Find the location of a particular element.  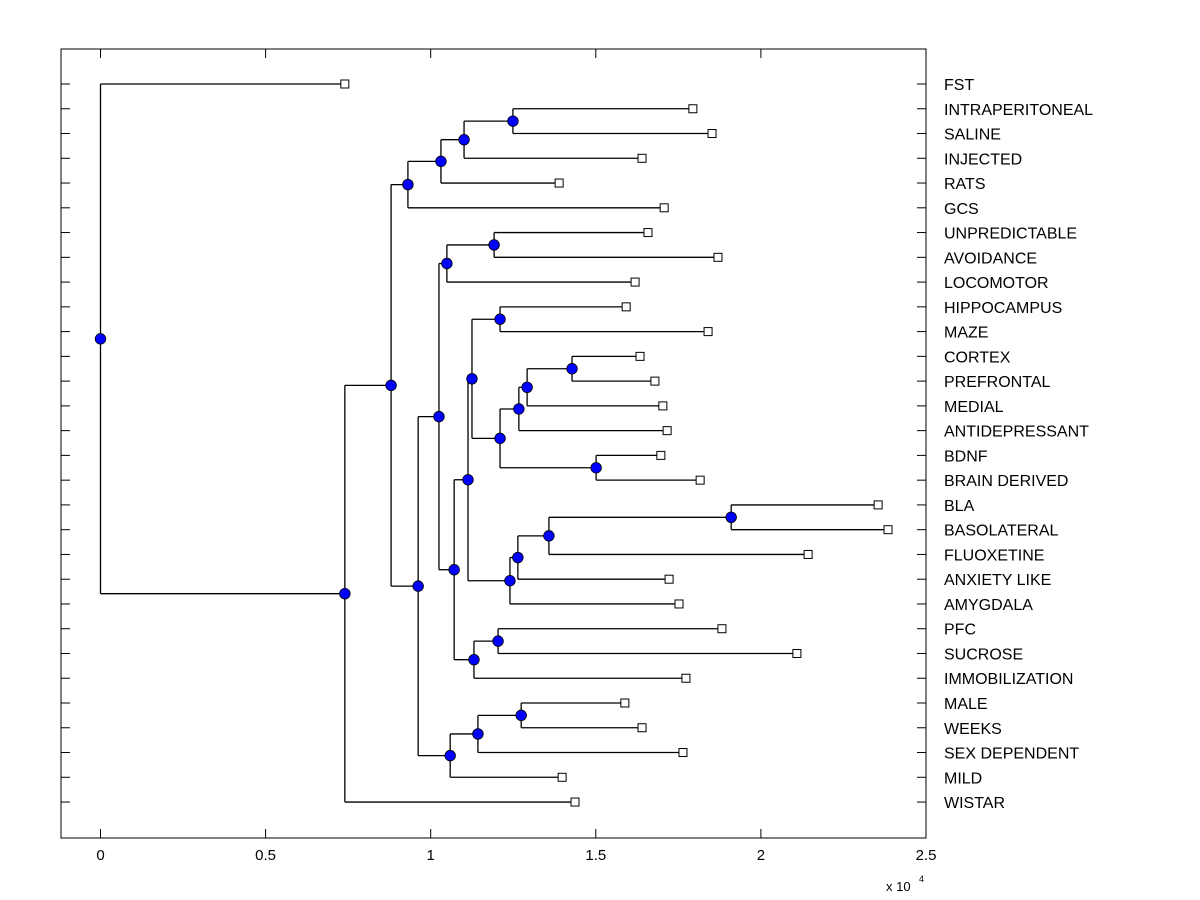

x-multiplier-label: x 10 is located at coordinates (898, 886).